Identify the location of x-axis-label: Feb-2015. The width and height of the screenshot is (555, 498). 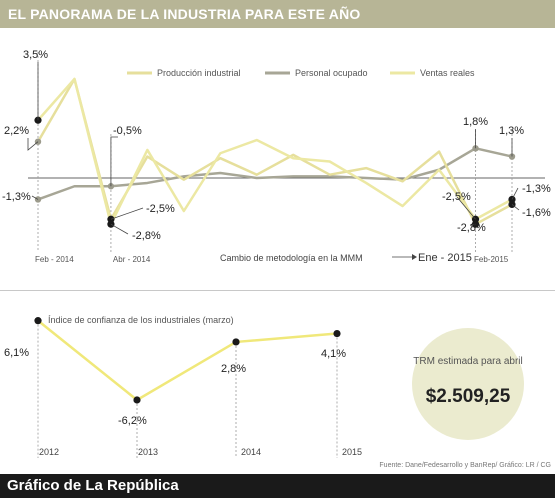
(491, 259).